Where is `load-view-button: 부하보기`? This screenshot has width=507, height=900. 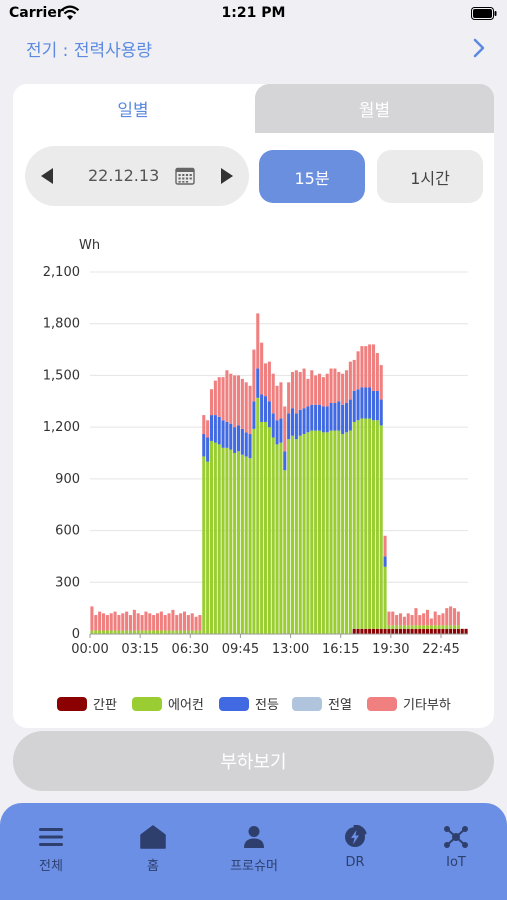 load-view-button: 부하보기 is located at coordinates (253, 761).